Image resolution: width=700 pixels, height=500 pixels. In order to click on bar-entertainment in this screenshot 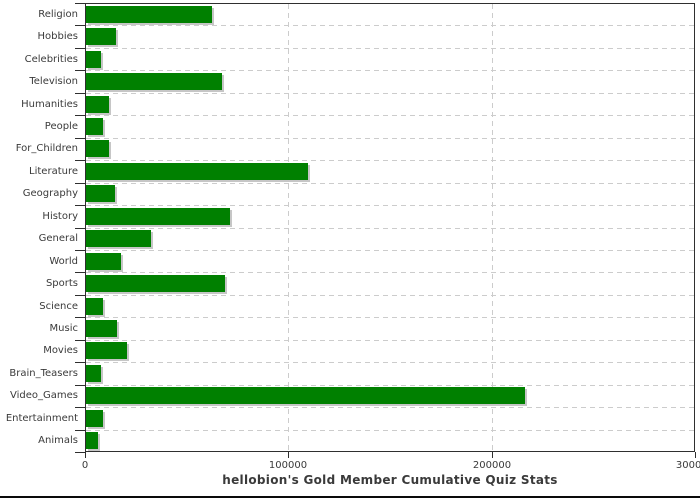, I will do `click(94, 418)`.